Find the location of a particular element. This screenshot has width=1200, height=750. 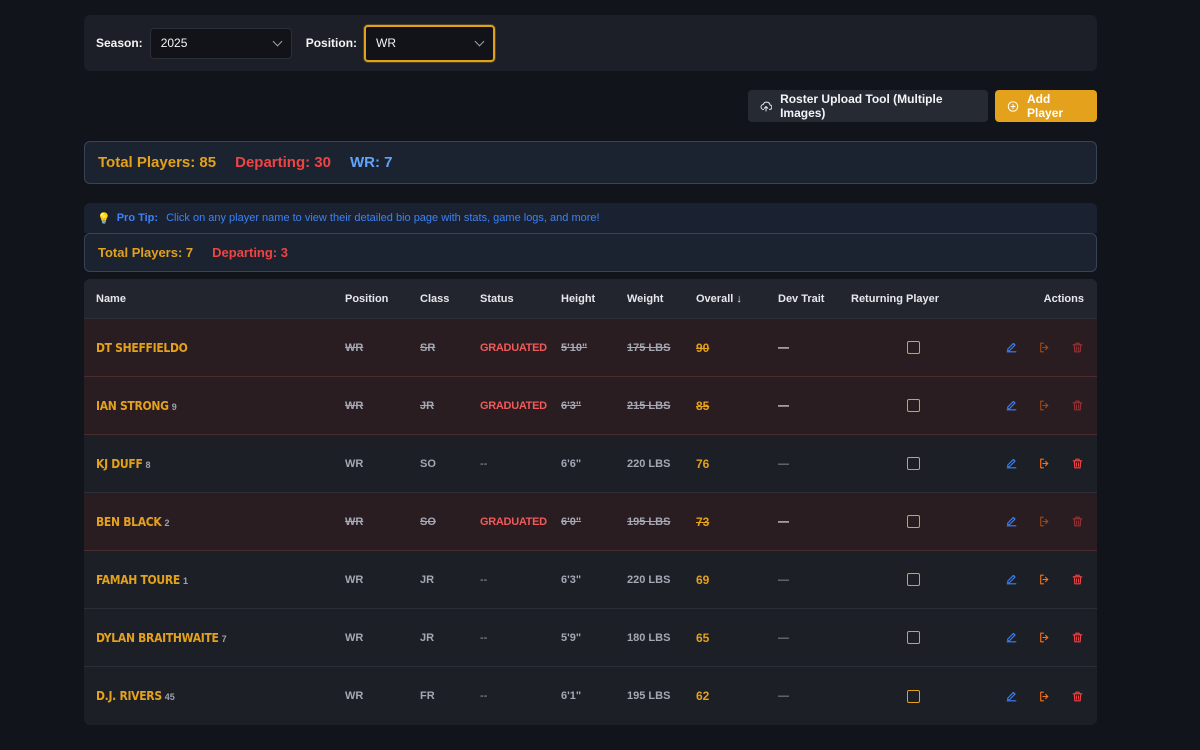

roster-upload-button: Roster Upload Tool (Multiple Images) is located at coordinates (868, 106).